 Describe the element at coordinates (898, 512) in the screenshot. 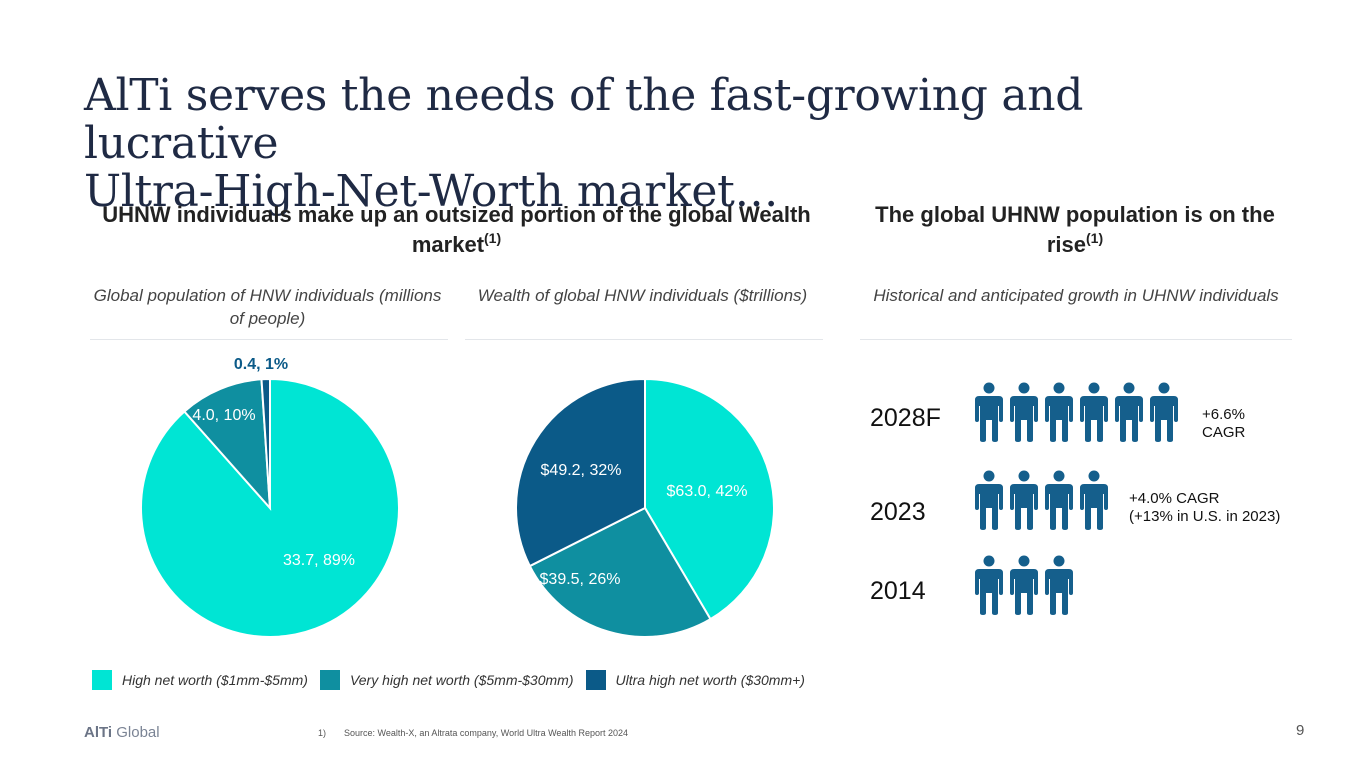

I see `year-label: 2023` at that location.